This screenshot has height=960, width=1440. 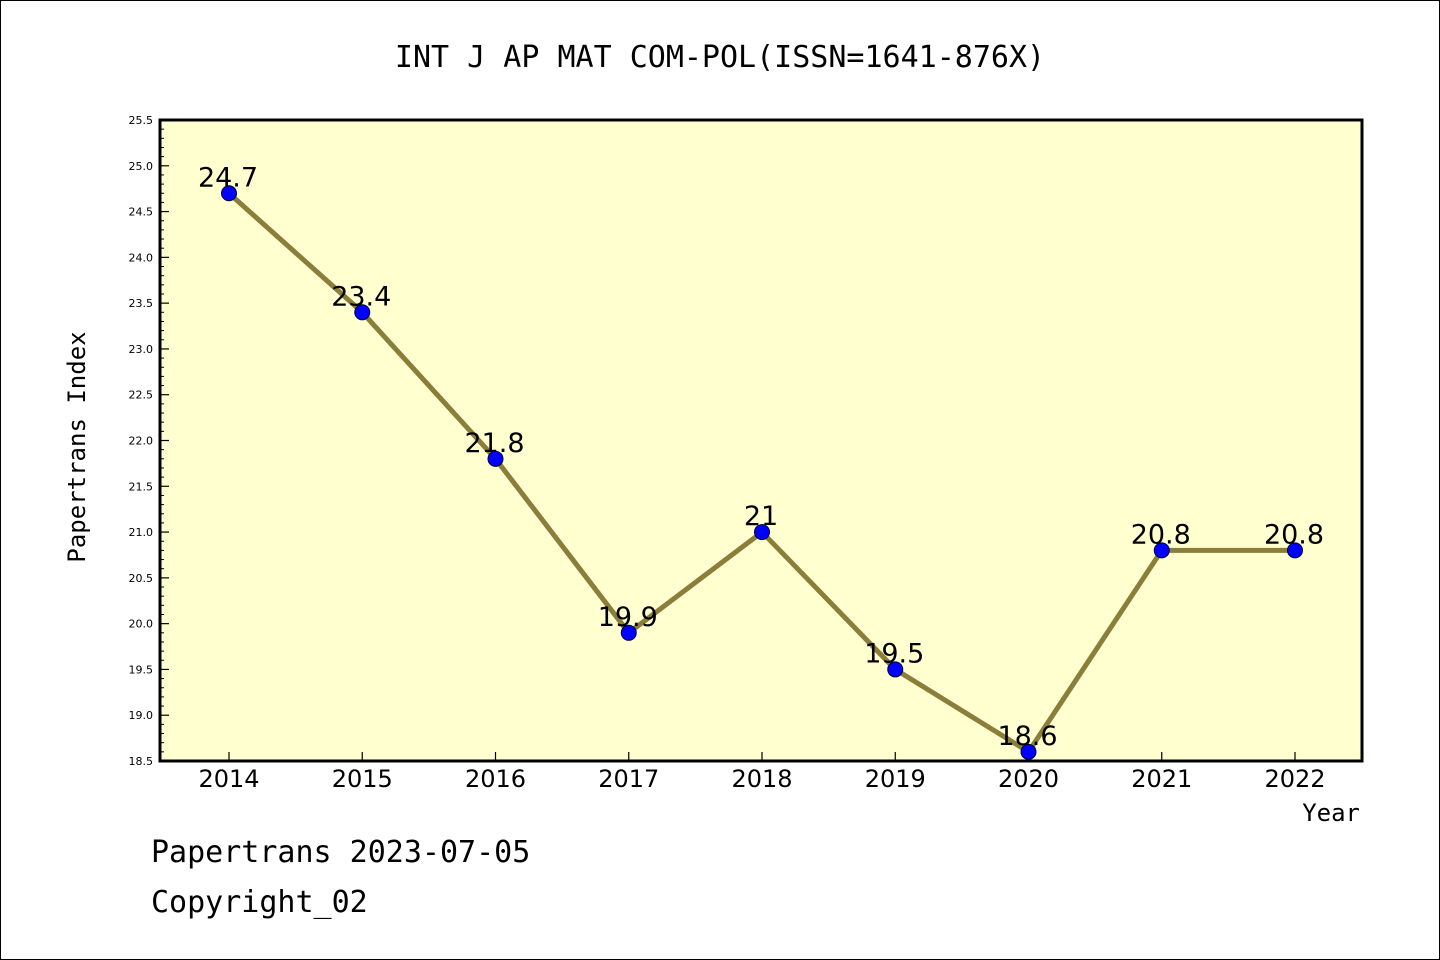 What do you see at coordinates (141, 578) in the screenshot?
I see `y-tick-label: 20.5` at bounding box center [141, 578].